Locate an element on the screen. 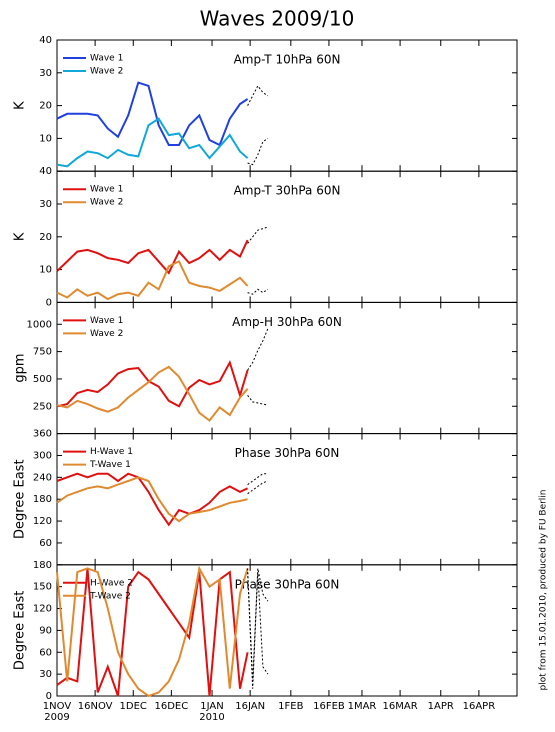 This screenshot has height=732, width=555. y-axis-label: gpm is located at coordinates (20, 367).